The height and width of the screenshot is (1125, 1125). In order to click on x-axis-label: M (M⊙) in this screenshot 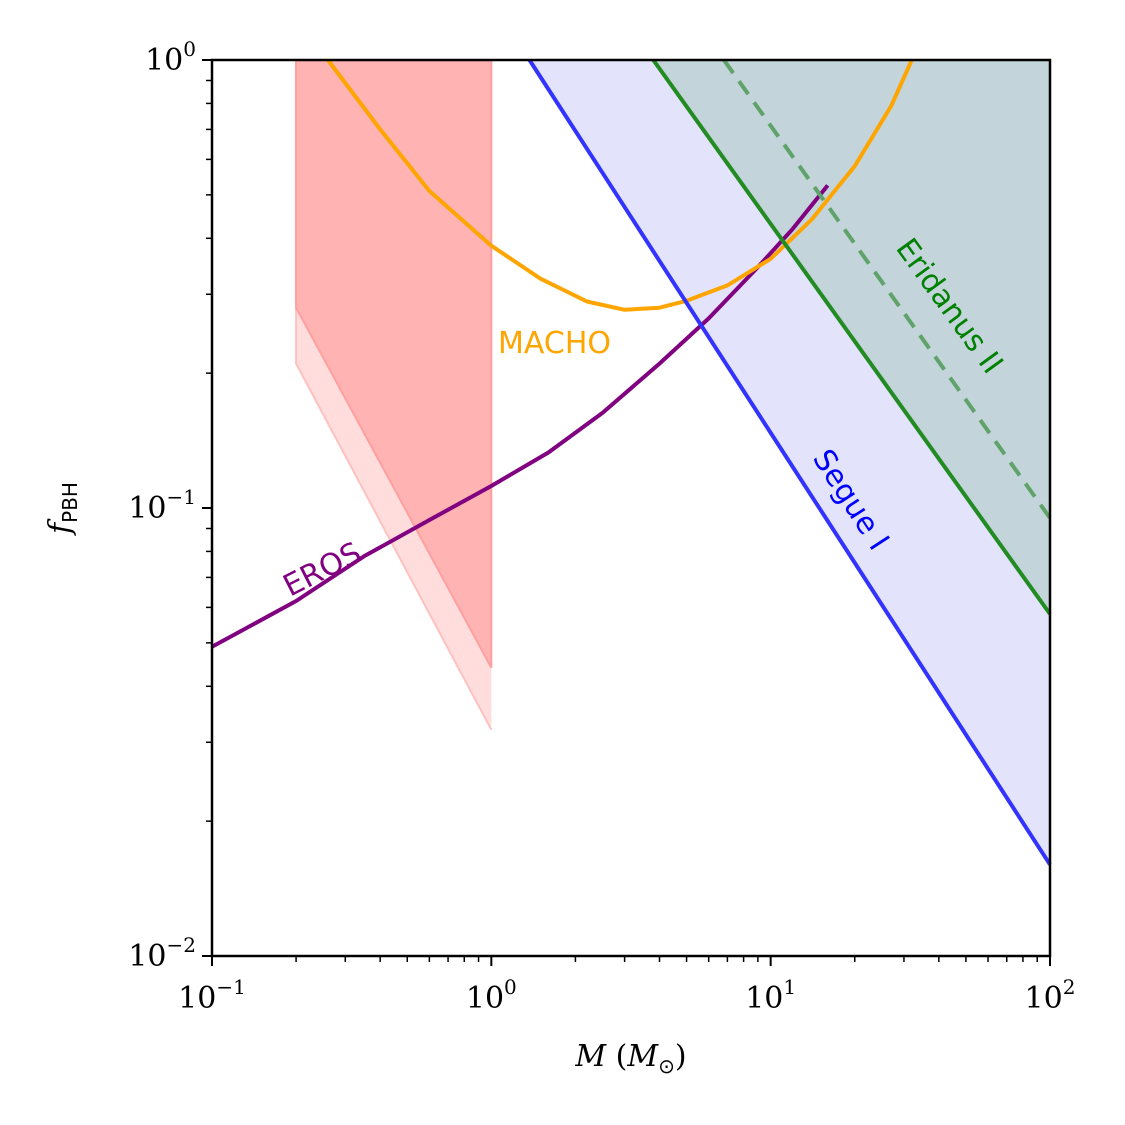, I will do `click(630, 1058)`.